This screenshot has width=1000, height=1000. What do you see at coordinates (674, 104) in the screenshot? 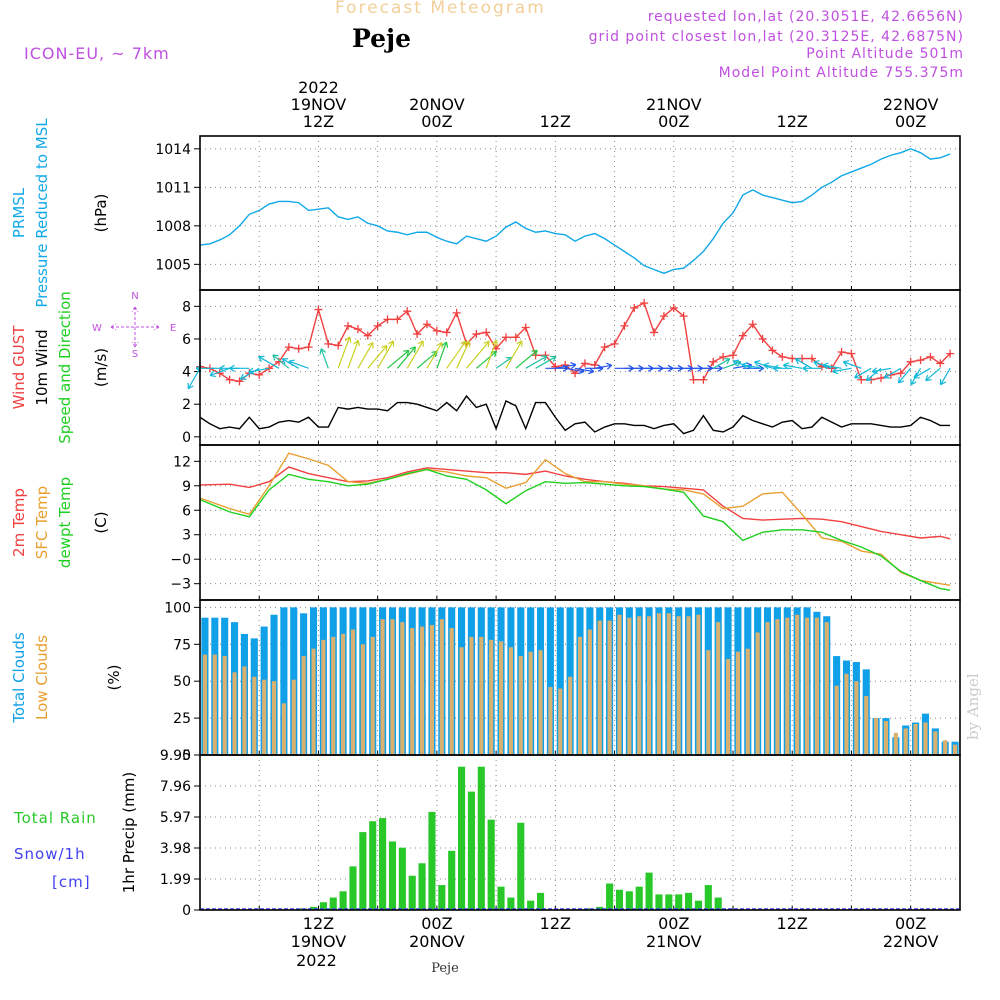
I see `top-axis-date: 21NOV` at bounding box center [674, 104].